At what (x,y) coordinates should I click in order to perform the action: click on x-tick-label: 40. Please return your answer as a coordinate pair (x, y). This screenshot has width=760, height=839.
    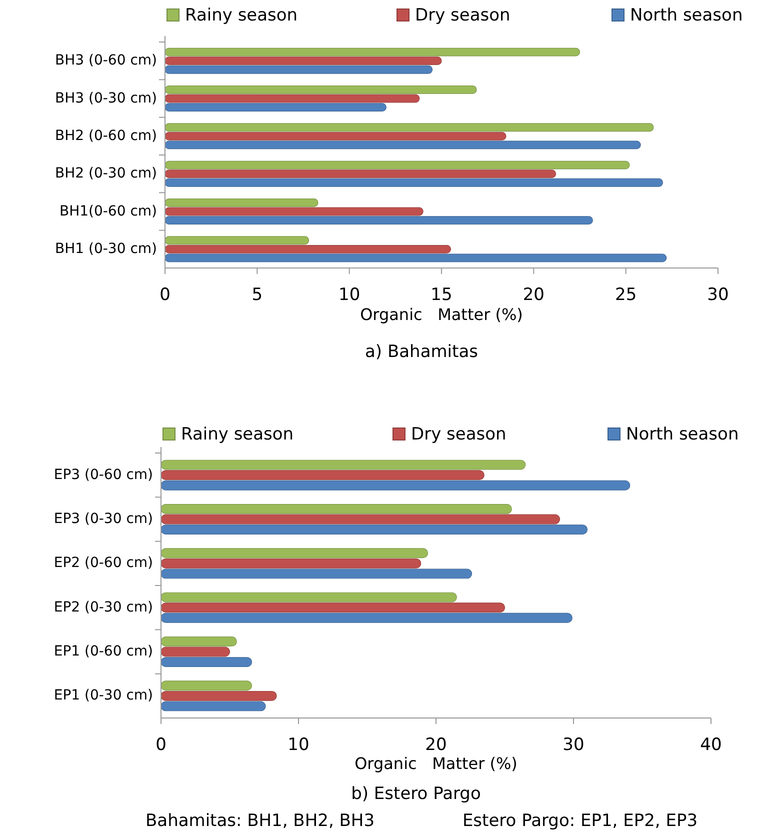
    Looking at the image, I should click on (711, 745).